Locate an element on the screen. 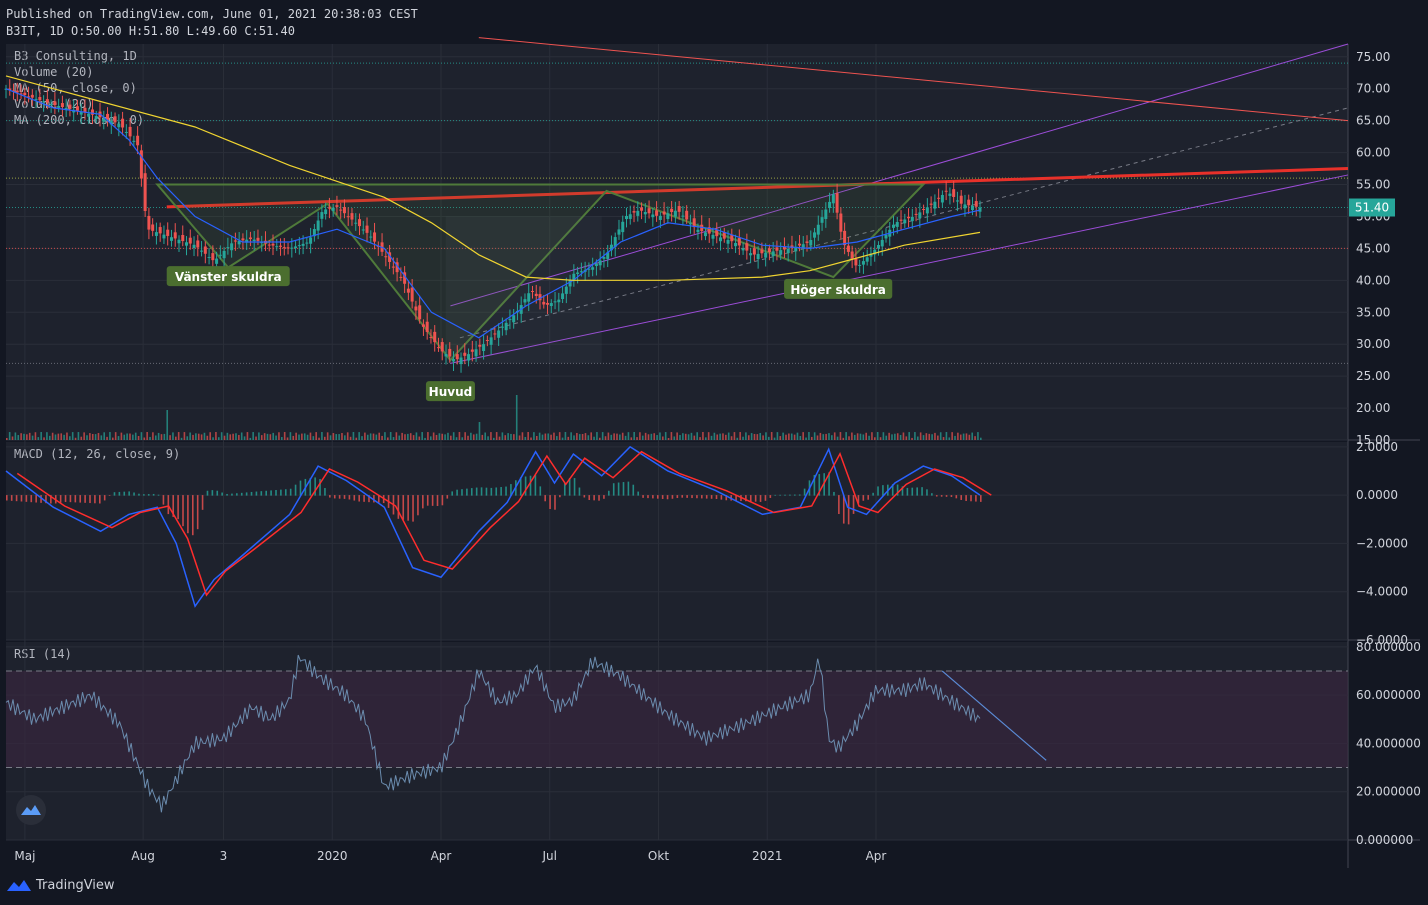 The width and height of the screenshot is (1428, 905). pattern-label: Huvud is located at coordinates (451, 392).